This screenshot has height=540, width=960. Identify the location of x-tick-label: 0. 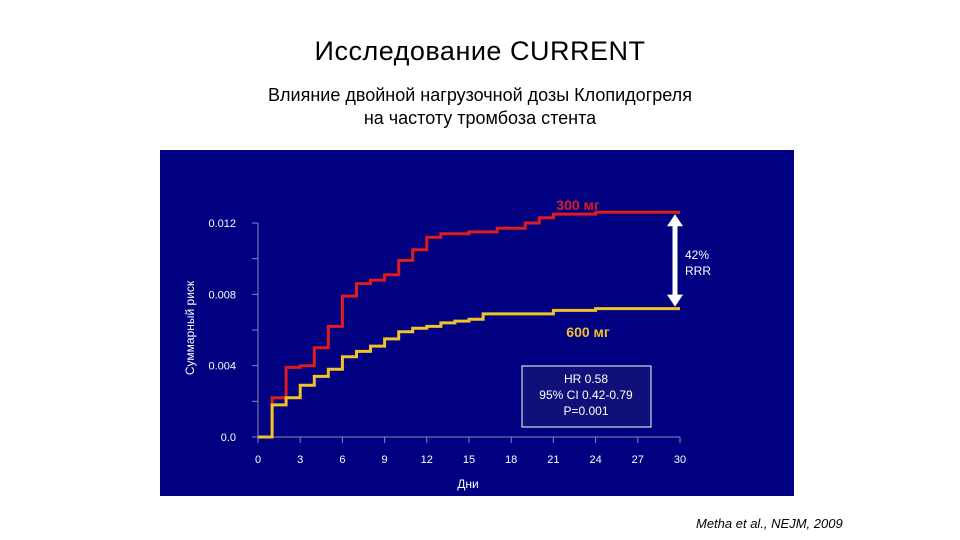
(258, 460).